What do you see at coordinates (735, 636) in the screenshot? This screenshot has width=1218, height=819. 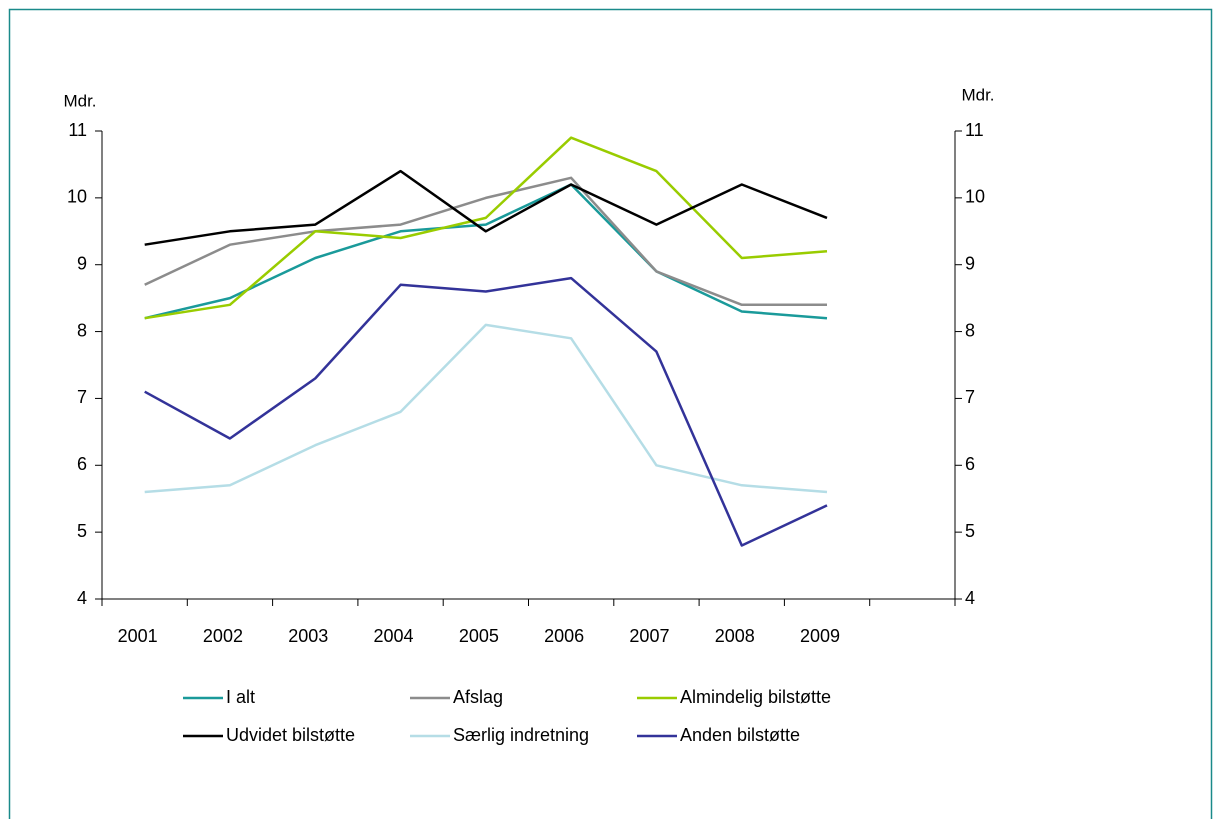 I see `x-tick-label: 2008` at bounding box center [735, 636].